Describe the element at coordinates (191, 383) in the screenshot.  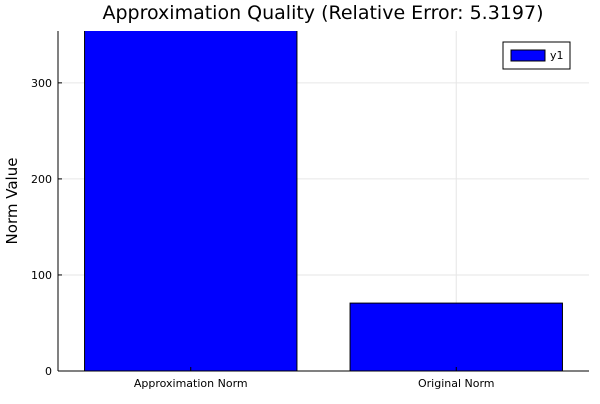
I see `x-tick-label: Approximation Norm` at that location.